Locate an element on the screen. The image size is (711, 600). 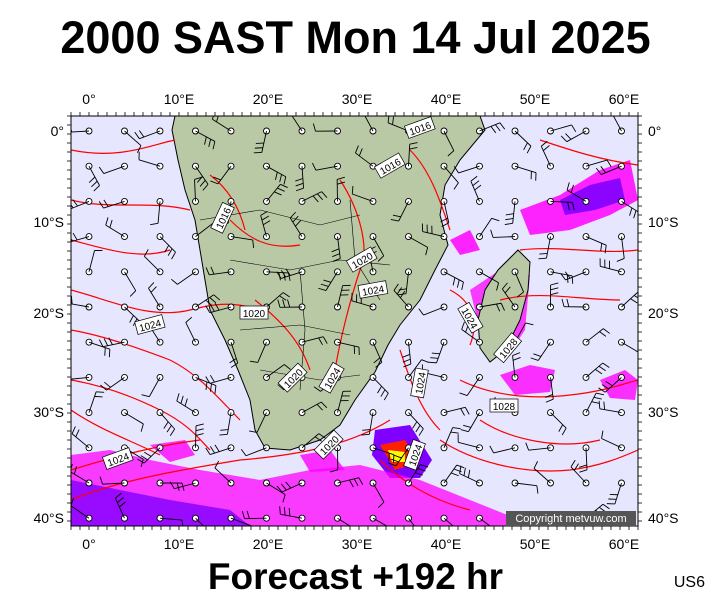
longitude-labels-bottom: 0° 10°E 20°E 30°E 40°E 50°E 60°E is located at coordinates (360, 544).